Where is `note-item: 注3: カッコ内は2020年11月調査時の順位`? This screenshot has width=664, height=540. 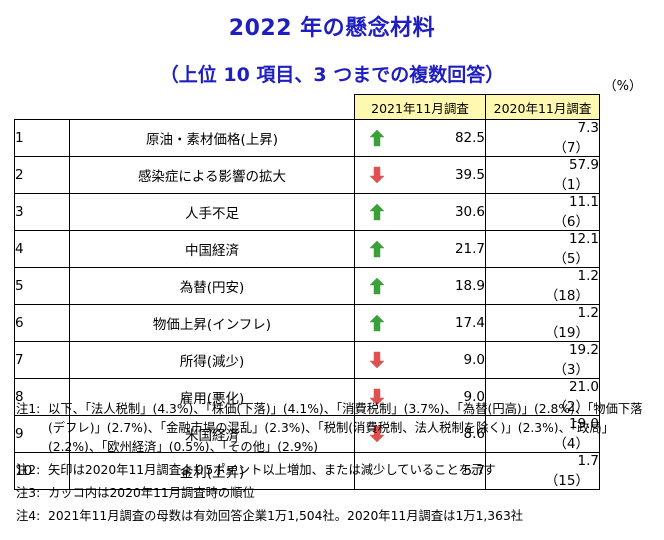 note-item: 注3: カッコ内は2020年11月調査時の順位 is located at coordinates (336, 493).